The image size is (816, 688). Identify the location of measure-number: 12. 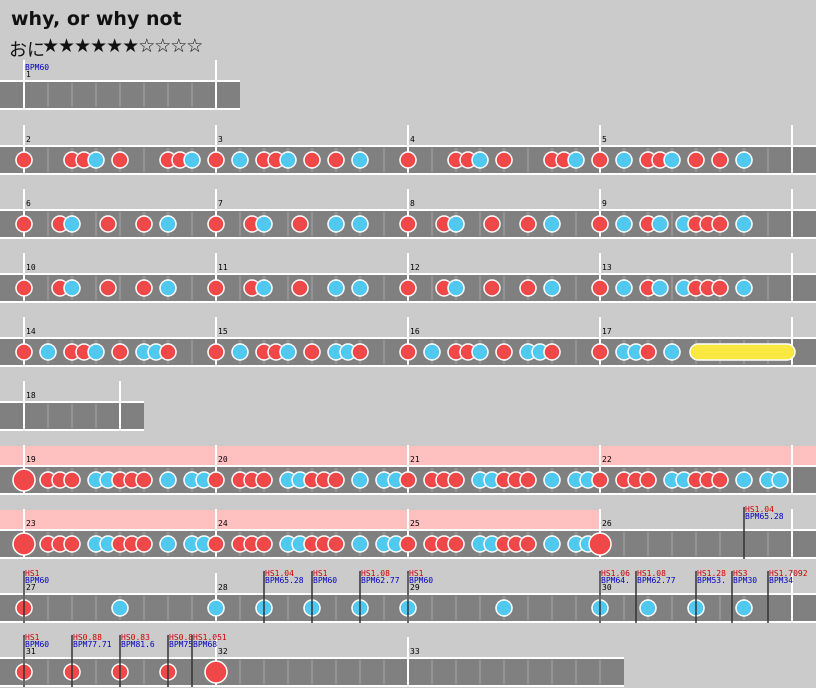
(415, 267).